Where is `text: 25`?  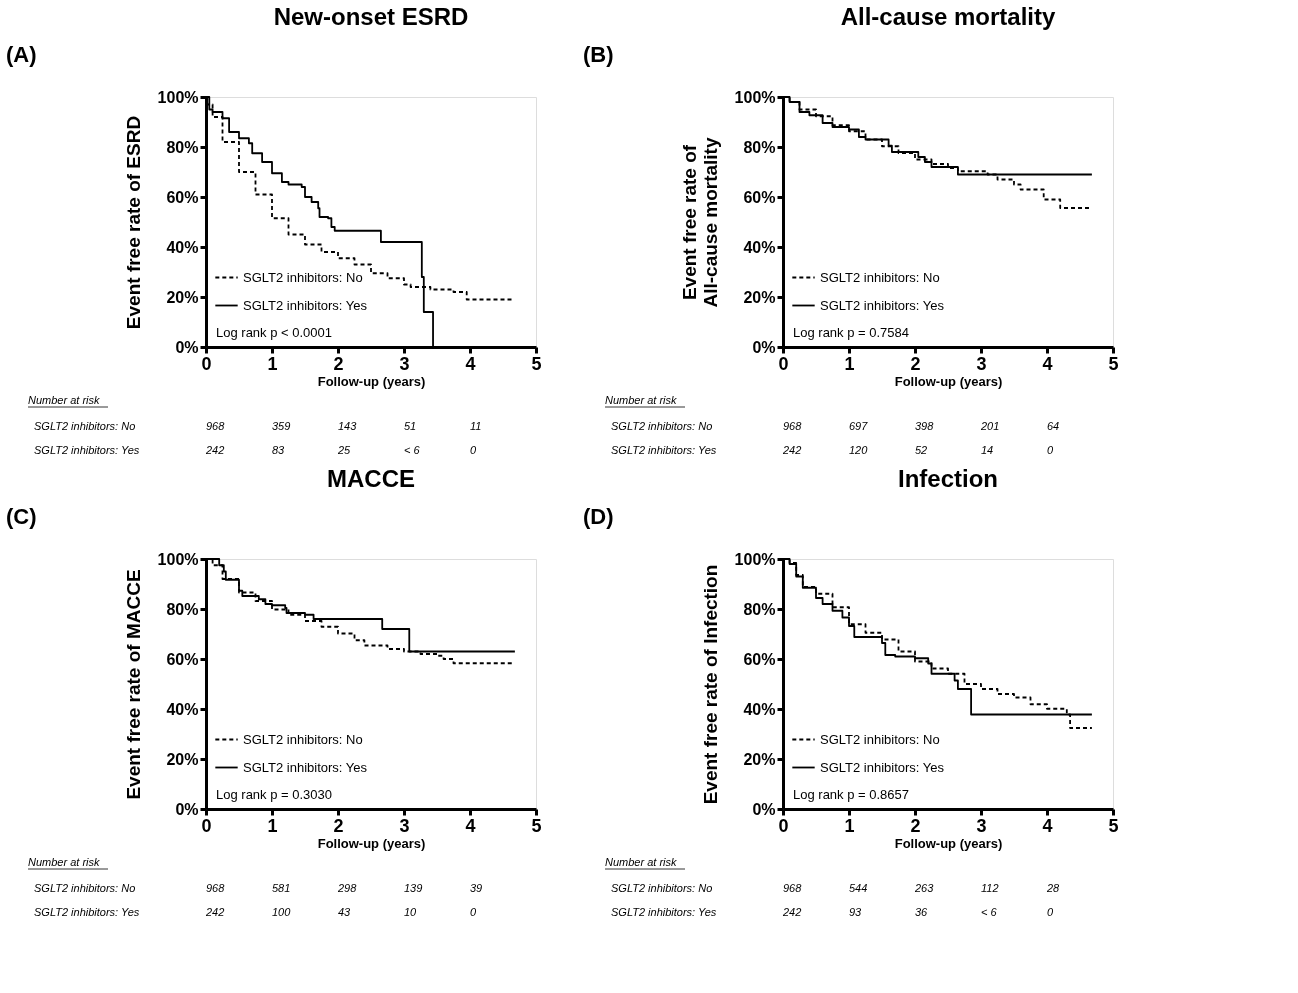
text: 25 is located at coordinates (344, 450).